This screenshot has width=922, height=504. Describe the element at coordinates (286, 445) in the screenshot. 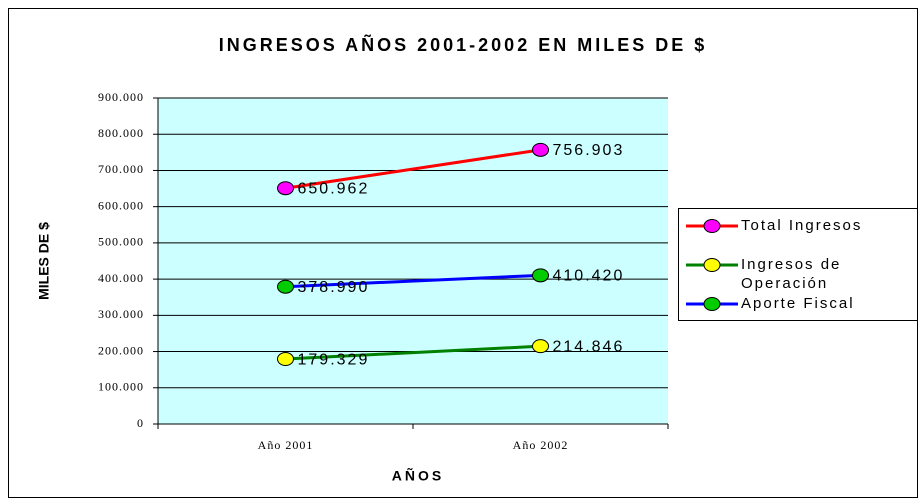

I see `x-tick-label: Año 2001` at that location.